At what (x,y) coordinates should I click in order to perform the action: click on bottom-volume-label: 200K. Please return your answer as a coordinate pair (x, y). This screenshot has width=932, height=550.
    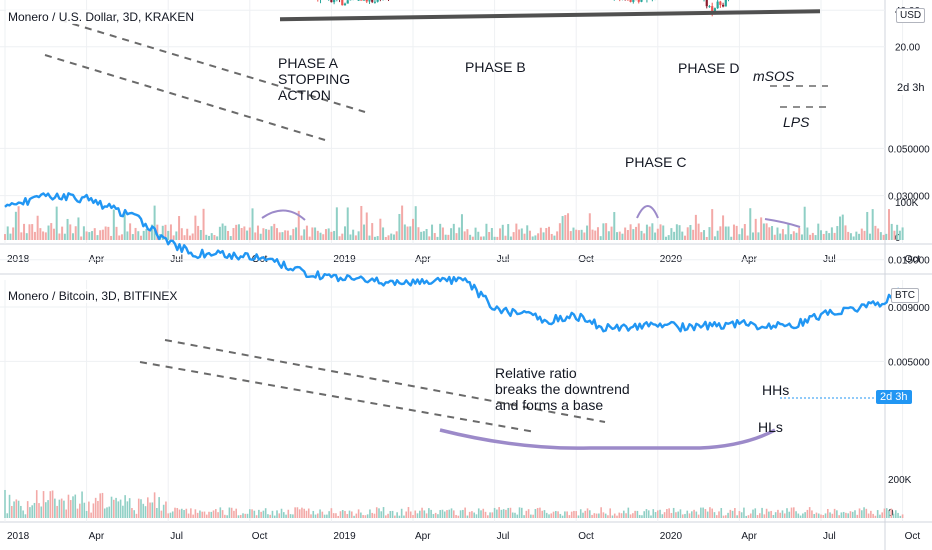
    Looking at the image, I should click on (900, 480).